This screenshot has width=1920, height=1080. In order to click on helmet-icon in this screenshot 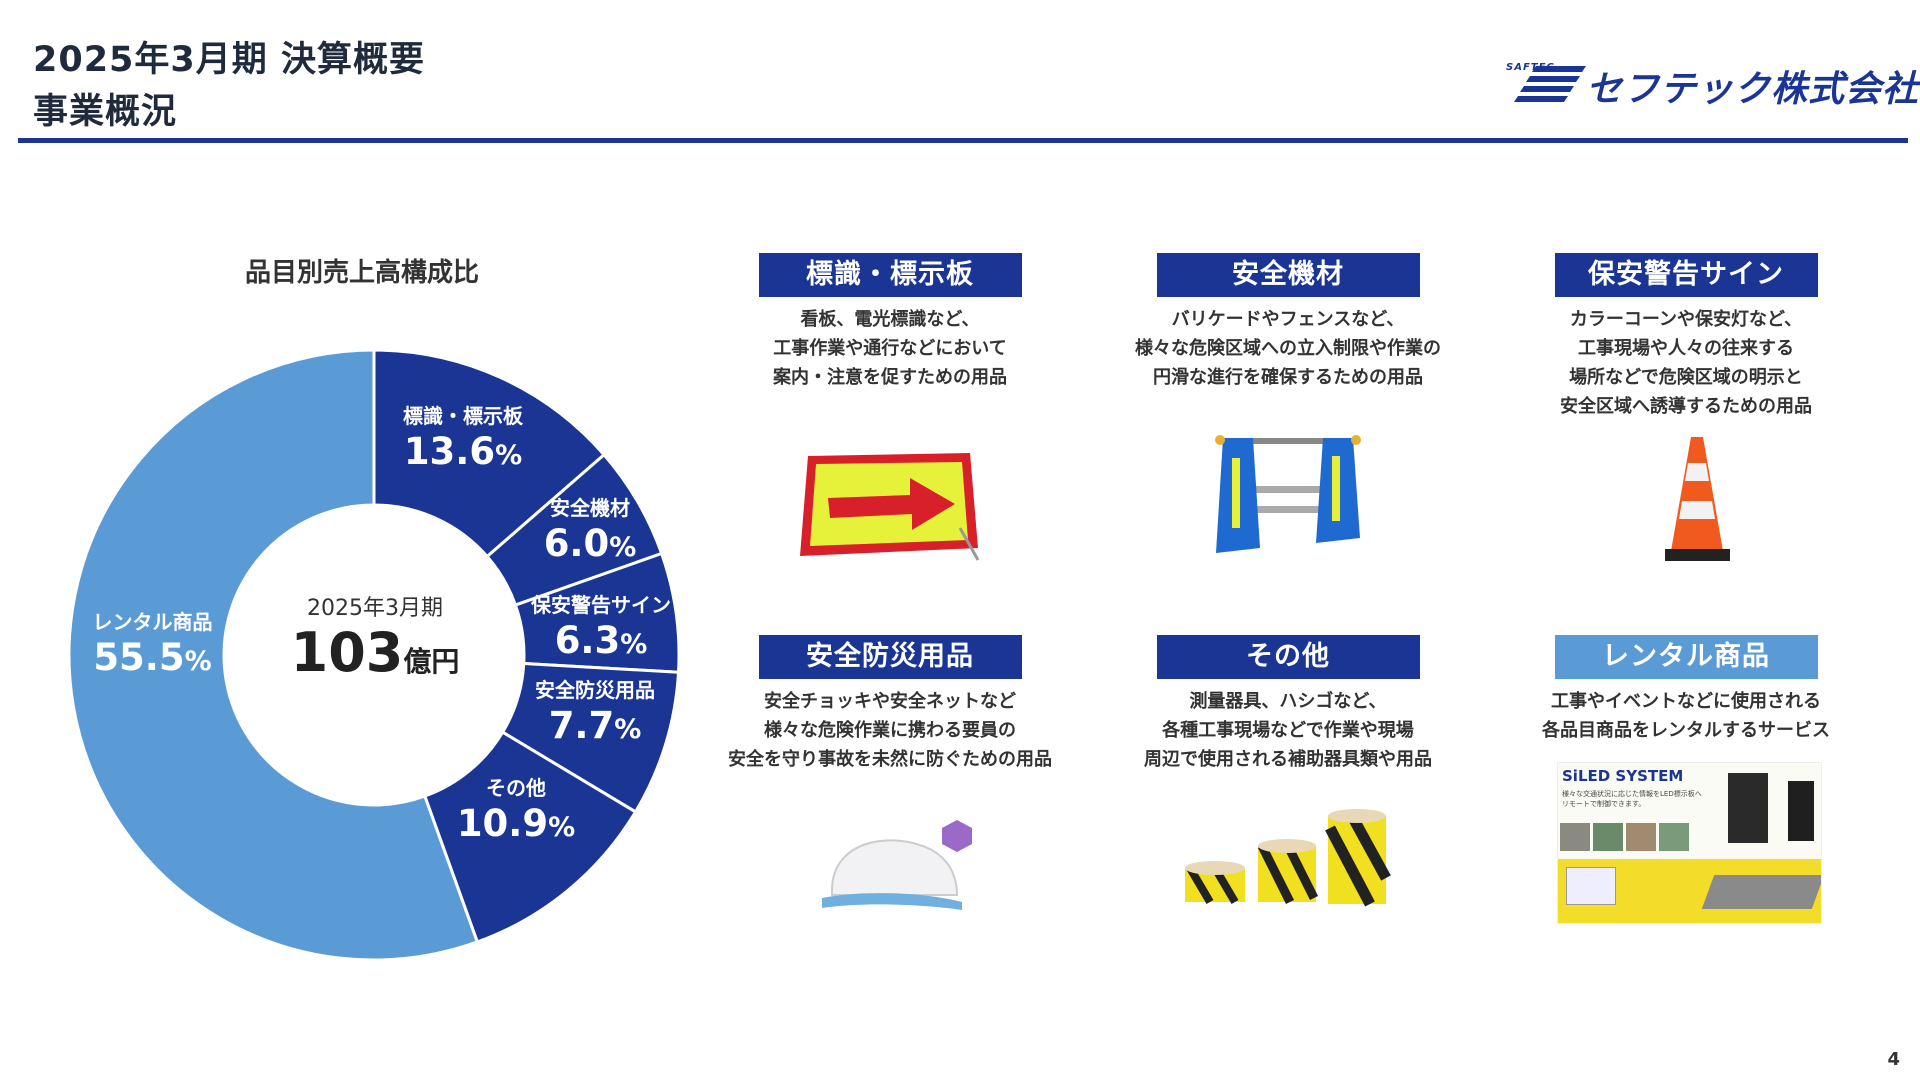, I will do `click(897, 865)`.